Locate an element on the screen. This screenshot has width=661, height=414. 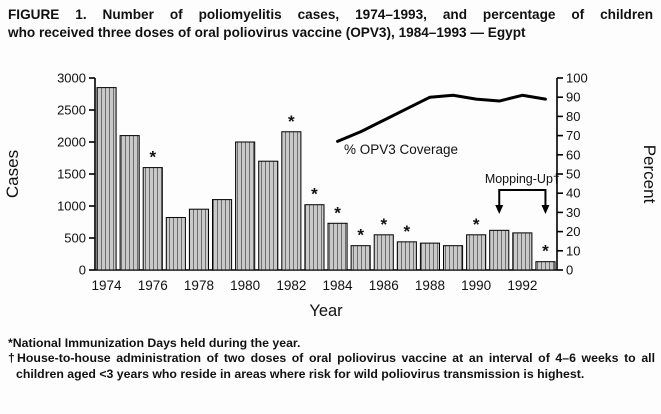
x-tick-label-1986: 1986 is located at coordinates (384, 285).